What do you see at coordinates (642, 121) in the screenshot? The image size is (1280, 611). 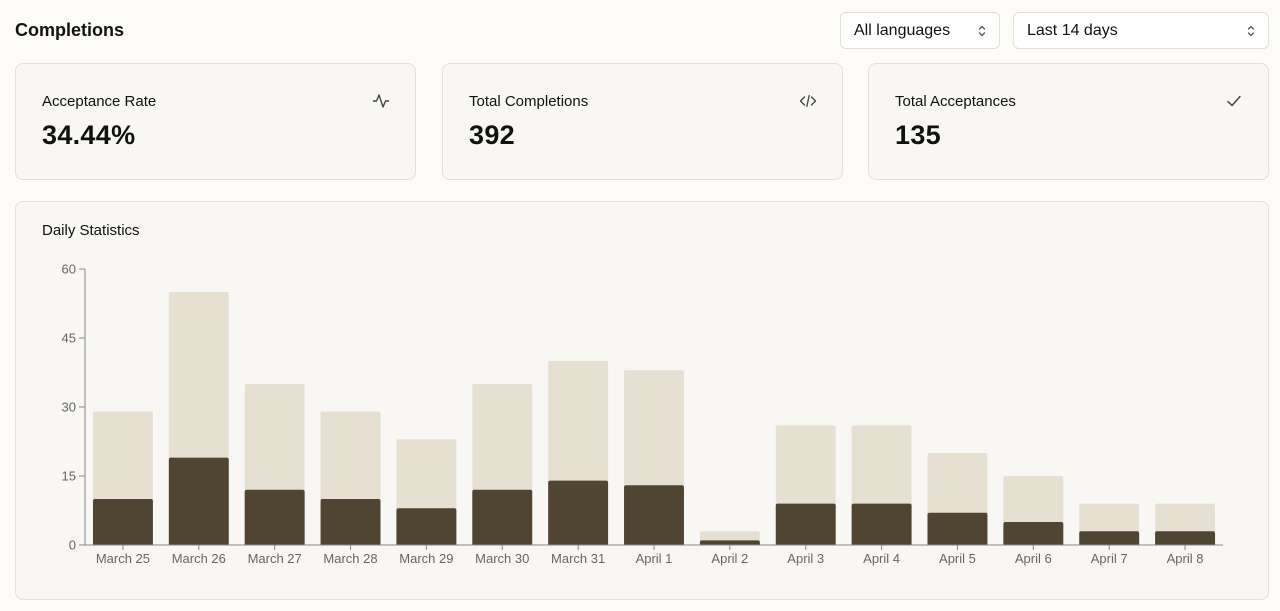 I see `total-completions-card: Total Completions 392` at bounding box center [642, 121].